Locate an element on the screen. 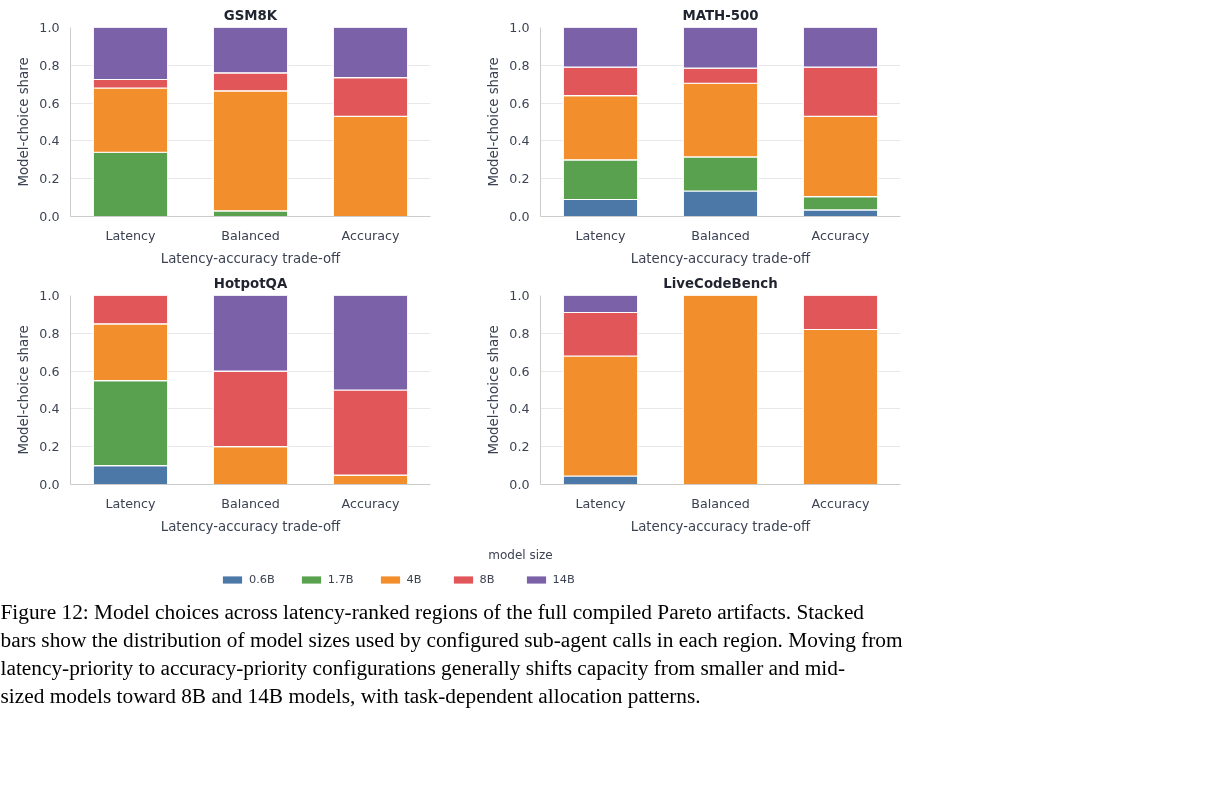 The image size is (1224, 785). chart-title: LiveCodeBench is located at coordinates (720, 283).